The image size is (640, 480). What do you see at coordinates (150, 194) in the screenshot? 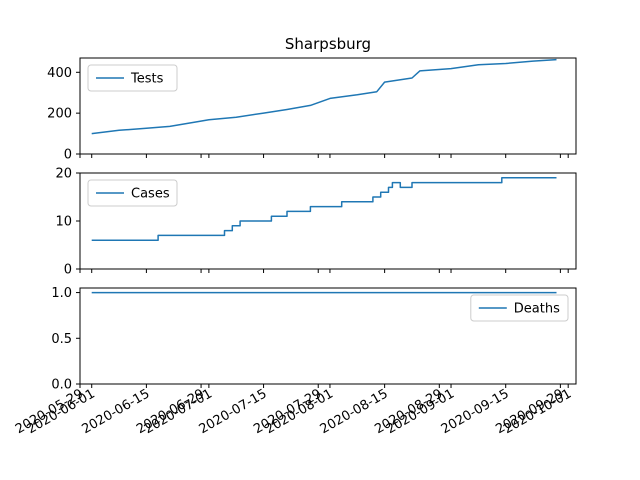
I see `cases-legend-label: Cases` at bounding box center [150, 194].